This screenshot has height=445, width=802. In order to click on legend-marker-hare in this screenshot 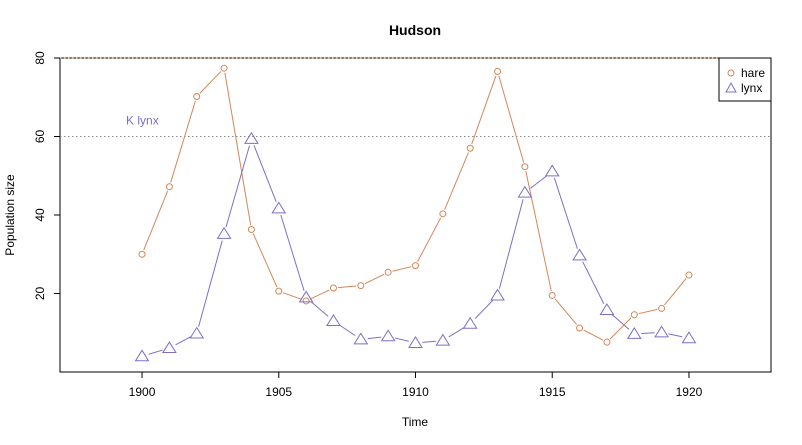, I will do `click(731, 73)`.